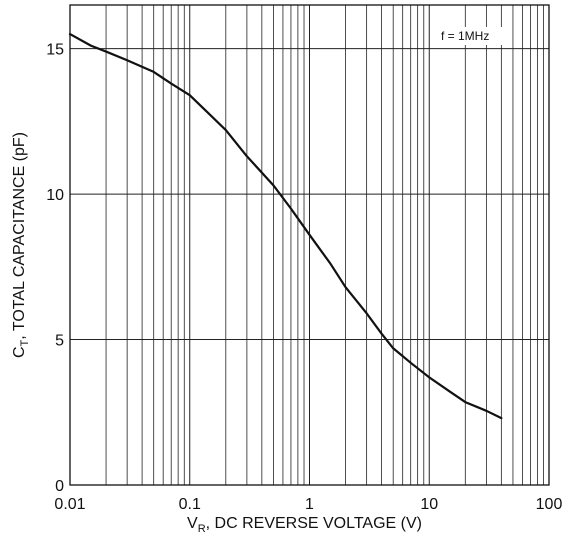 This screenshot has height=539, width=566. What do you see at coordinates (19, 352) in the screenshot?
I see `y-axis-title-main: C` at bounding box center [19, 352].